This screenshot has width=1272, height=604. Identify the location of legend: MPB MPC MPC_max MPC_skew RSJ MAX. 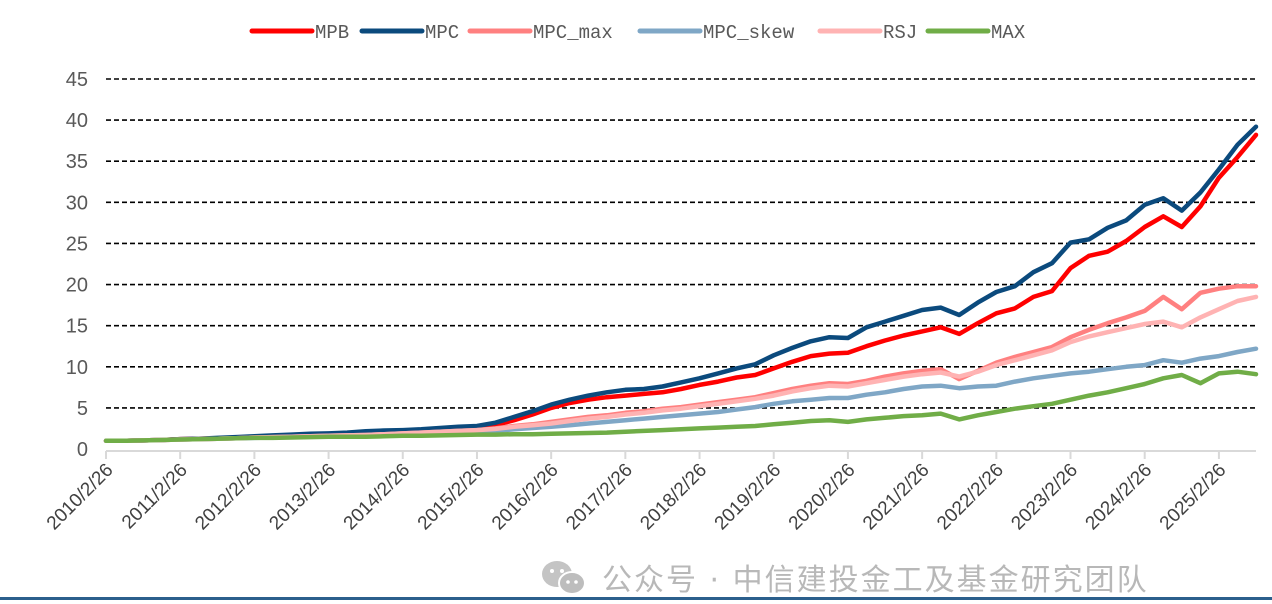
(637, 33).